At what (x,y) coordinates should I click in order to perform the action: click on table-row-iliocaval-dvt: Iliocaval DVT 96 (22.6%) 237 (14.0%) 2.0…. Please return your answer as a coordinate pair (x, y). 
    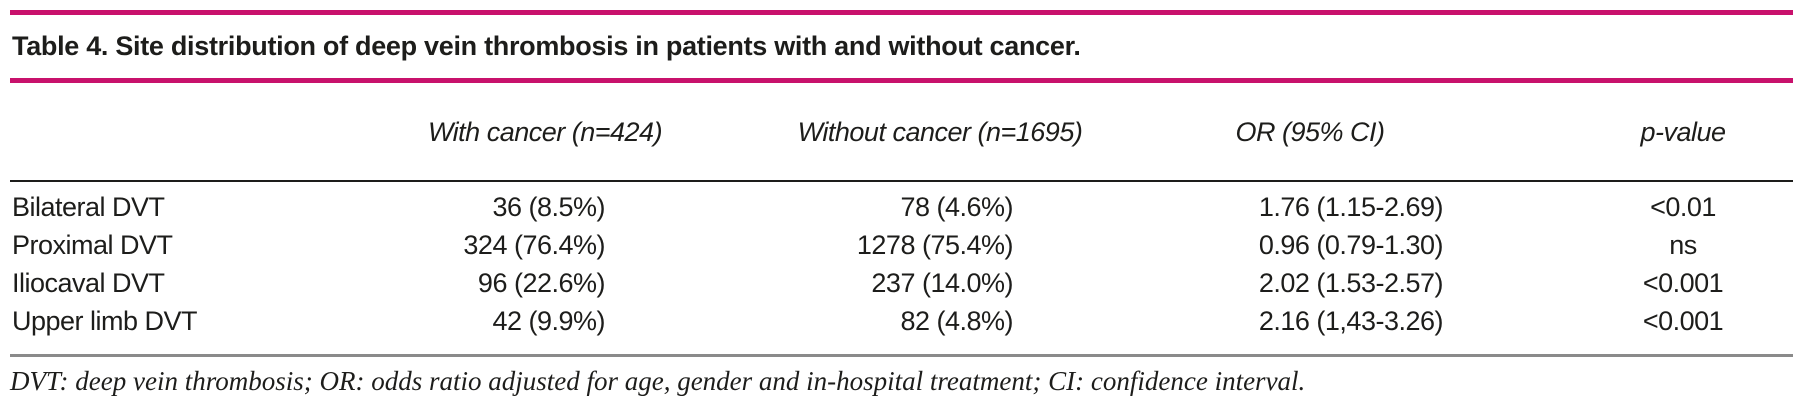
    Looking at the image, I should click on (901, 283).